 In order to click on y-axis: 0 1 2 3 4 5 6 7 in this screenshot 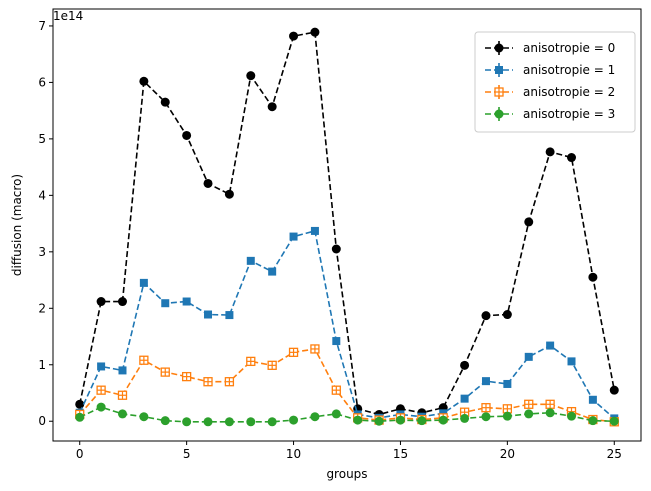, I will do `click(45, 223)`.